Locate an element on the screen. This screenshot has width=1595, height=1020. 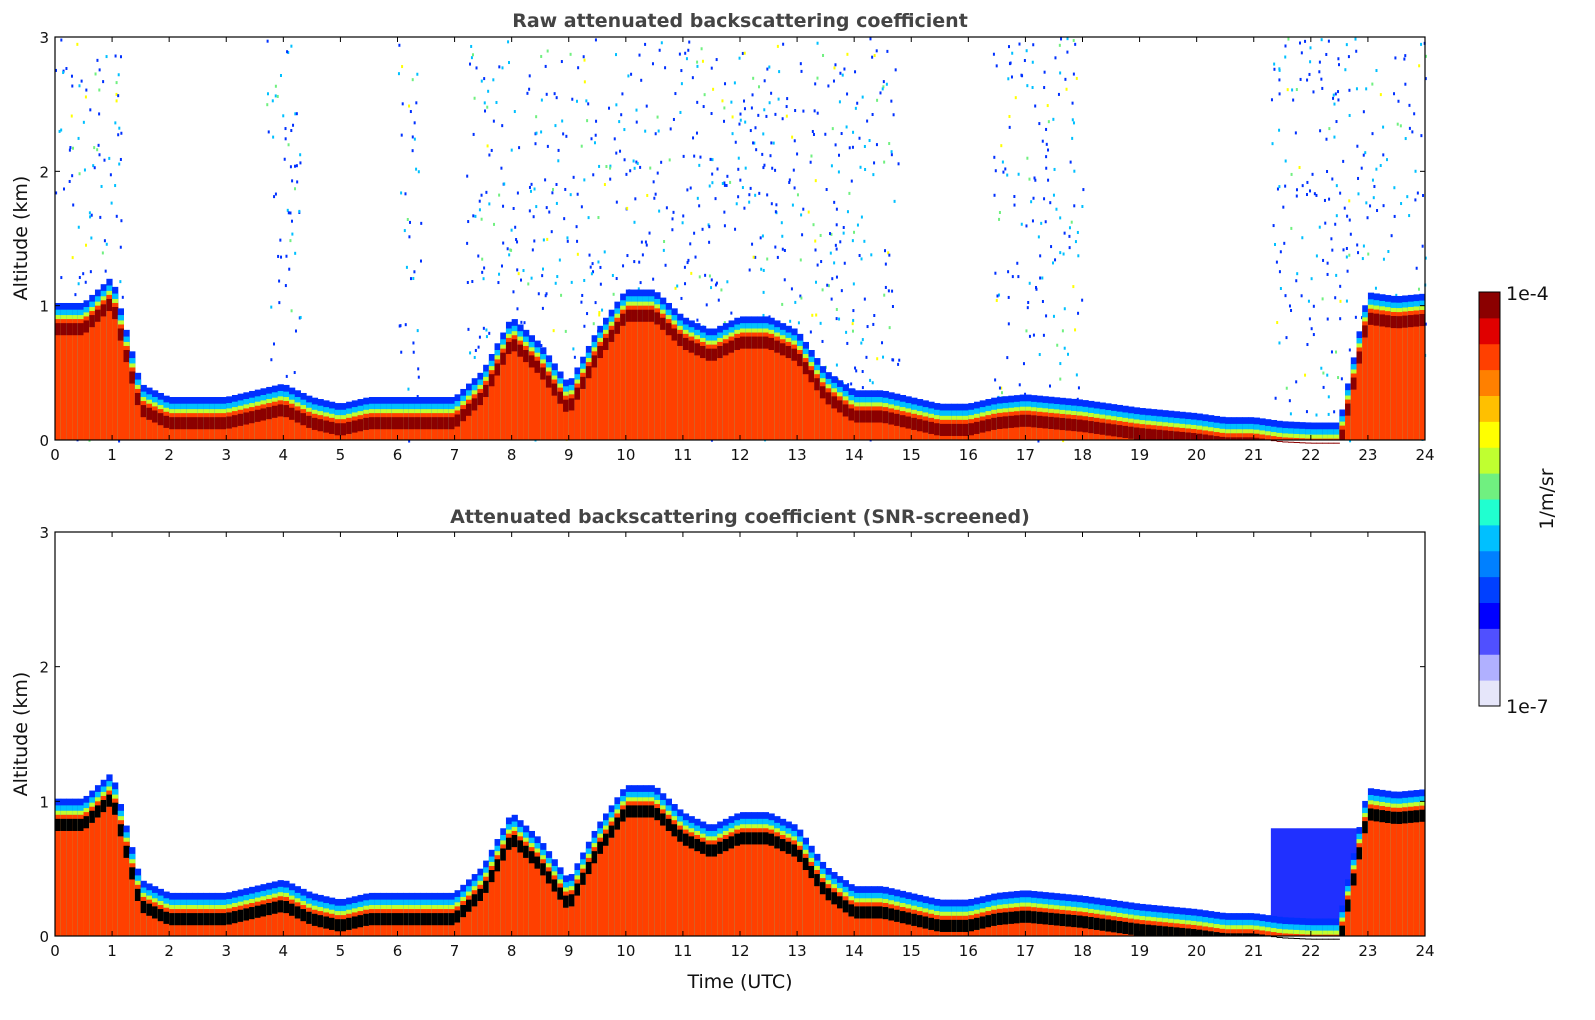
x-tick-label: 6 is located at coordinates (398, 951).